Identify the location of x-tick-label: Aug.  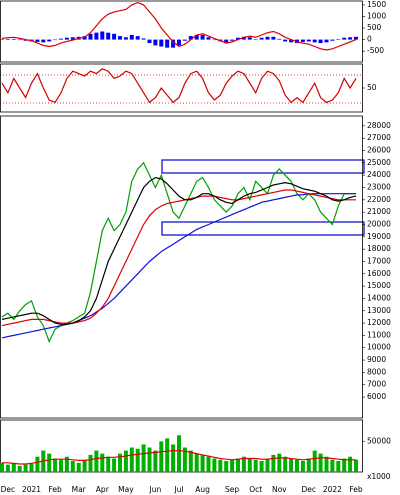
(202, 489).